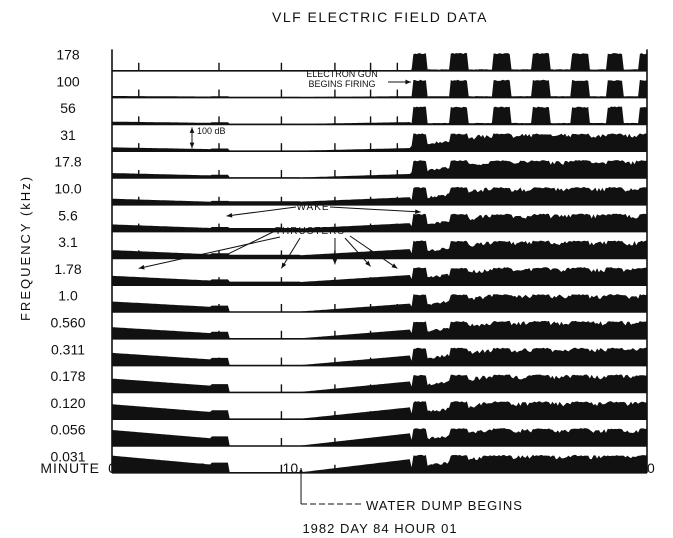 The image size is (673, 538). Describe the element at coordinates (68, 242) in the screenshot. I see `channel-label: 3.1` at that location.